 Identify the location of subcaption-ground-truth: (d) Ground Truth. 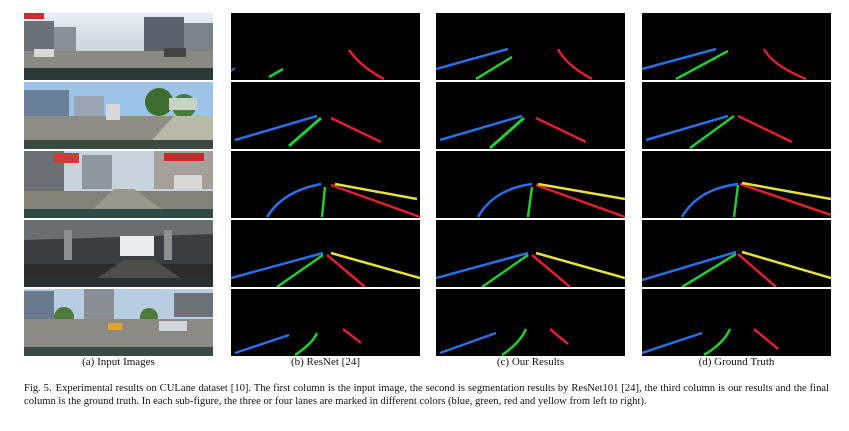
(736, 362).